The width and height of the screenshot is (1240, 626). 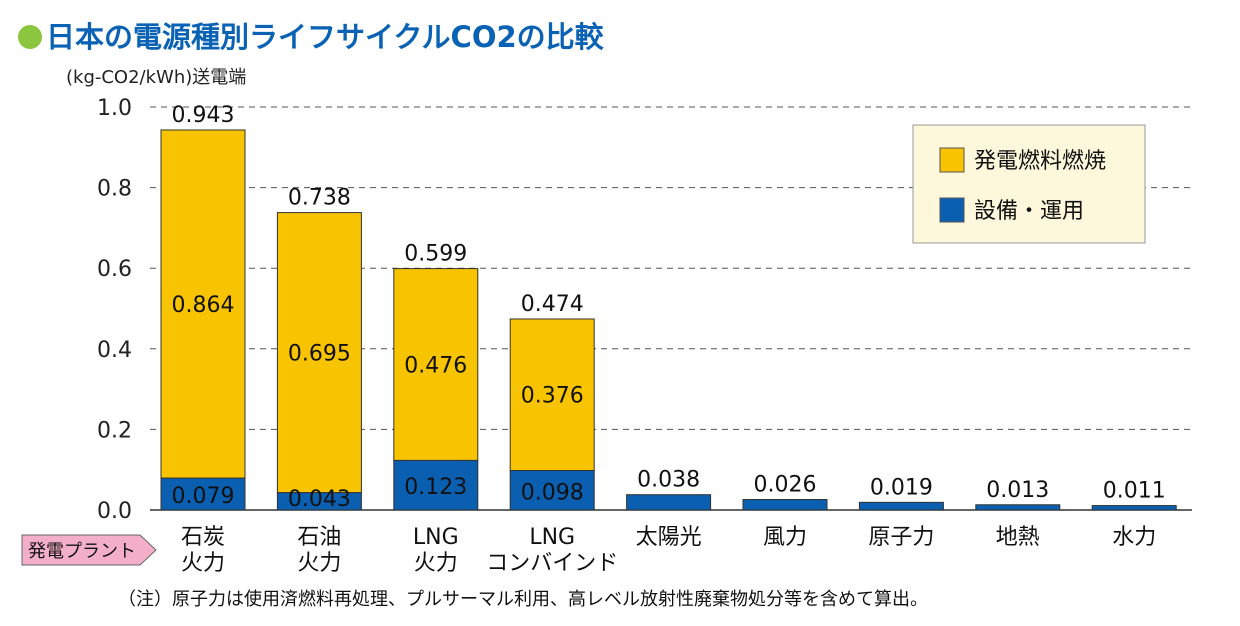 I want to click on fuel-value-label: 0.864, so click(x=203, y=305).